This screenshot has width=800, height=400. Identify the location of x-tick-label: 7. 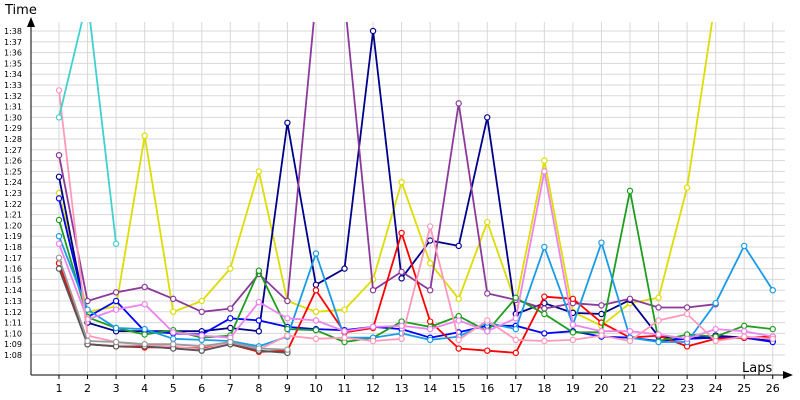
(230, 388).